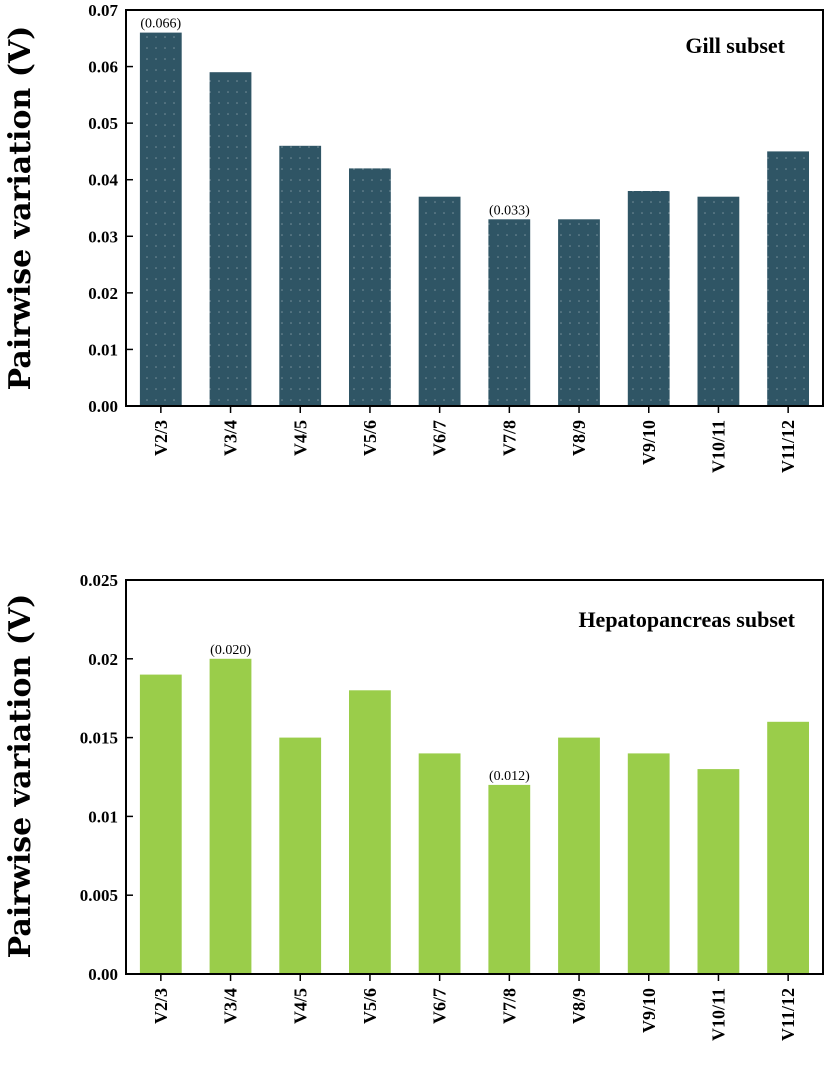  Describe the element at coordinates (161, 438) in the screenshot. I see `gill-x-tick-label: V2/3` at that location.